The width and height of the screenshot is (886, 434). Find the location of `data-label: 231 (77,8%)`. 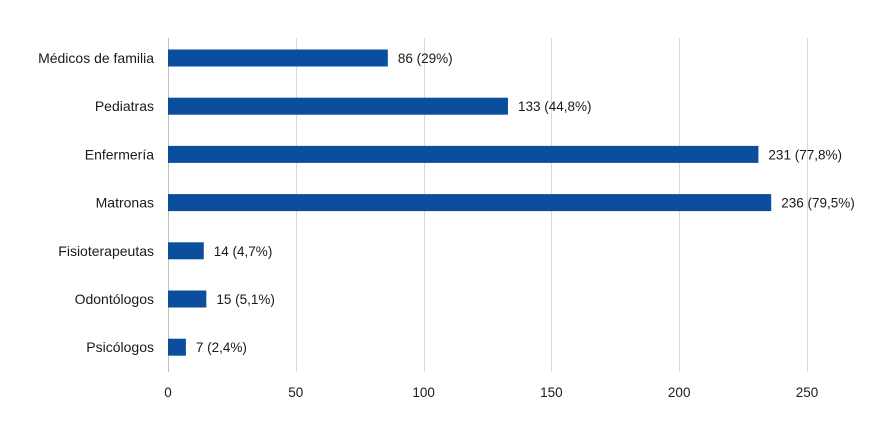

data-label: 231 (77,8%) is located at coordinates (805, 154).